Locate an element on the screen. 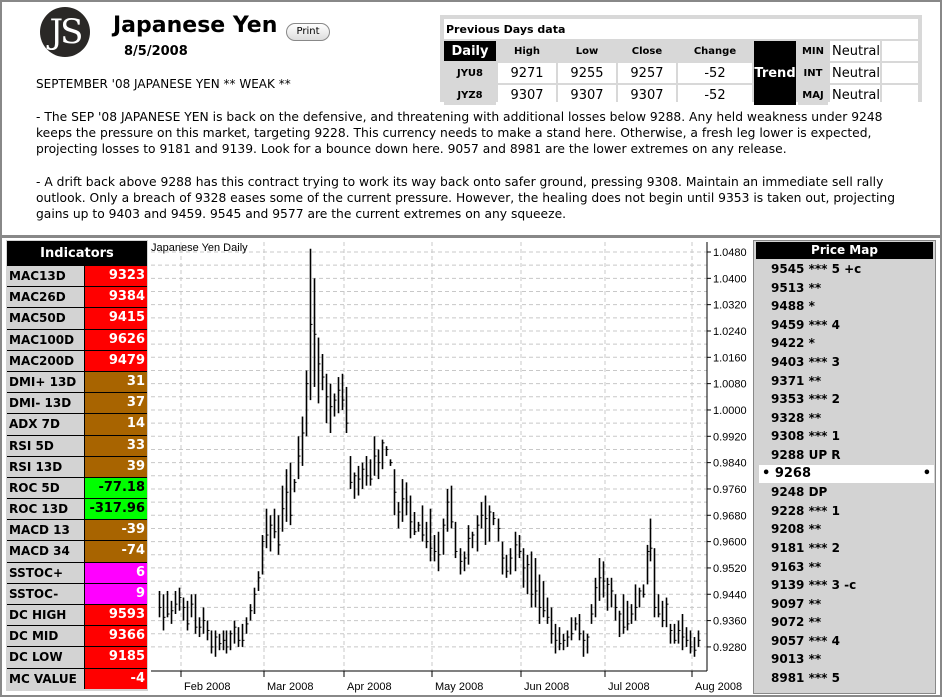 The width and height of the screenshot is (942, 697). indicator-row: SSTOC+ 6 is located at coordinates (77, 572).